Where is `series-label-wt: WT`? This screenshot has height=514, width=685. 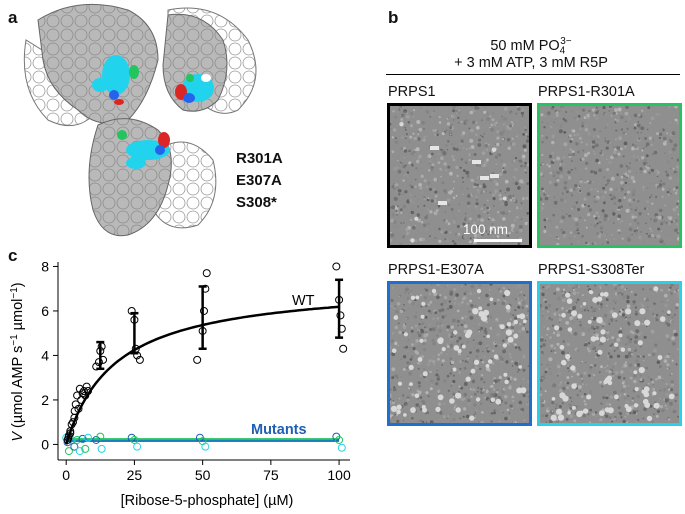 series-label-wt: WT is located at coordinates (303, 301).